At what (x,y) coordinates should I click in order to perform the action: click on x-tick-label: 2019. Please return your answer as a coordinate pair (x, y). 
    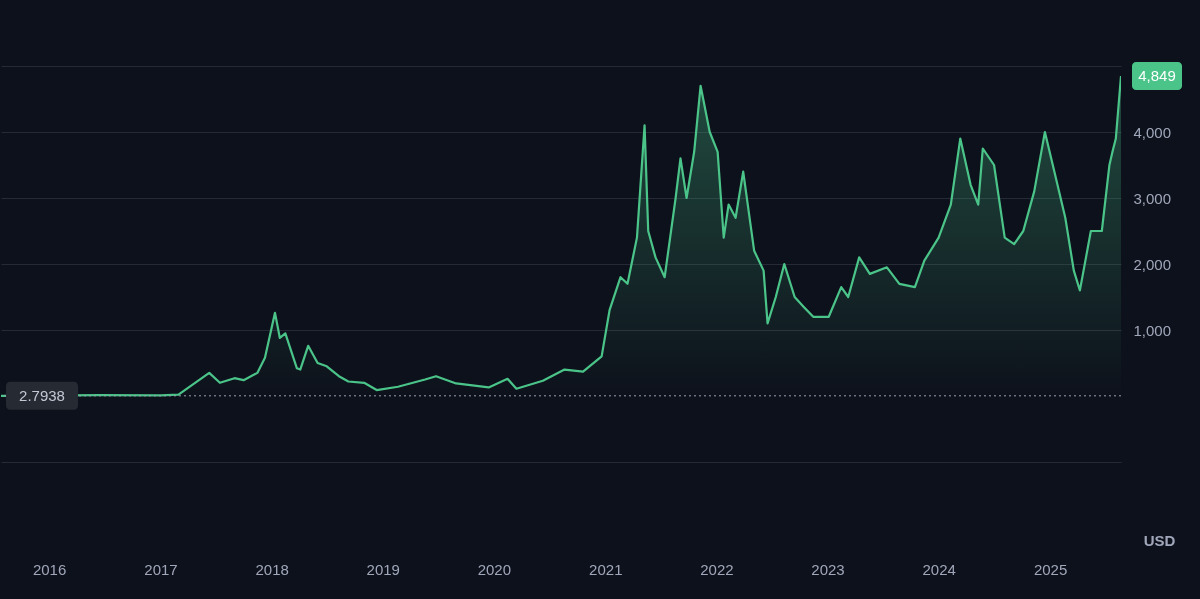
    Looking at the image, I should click on (383, 569).